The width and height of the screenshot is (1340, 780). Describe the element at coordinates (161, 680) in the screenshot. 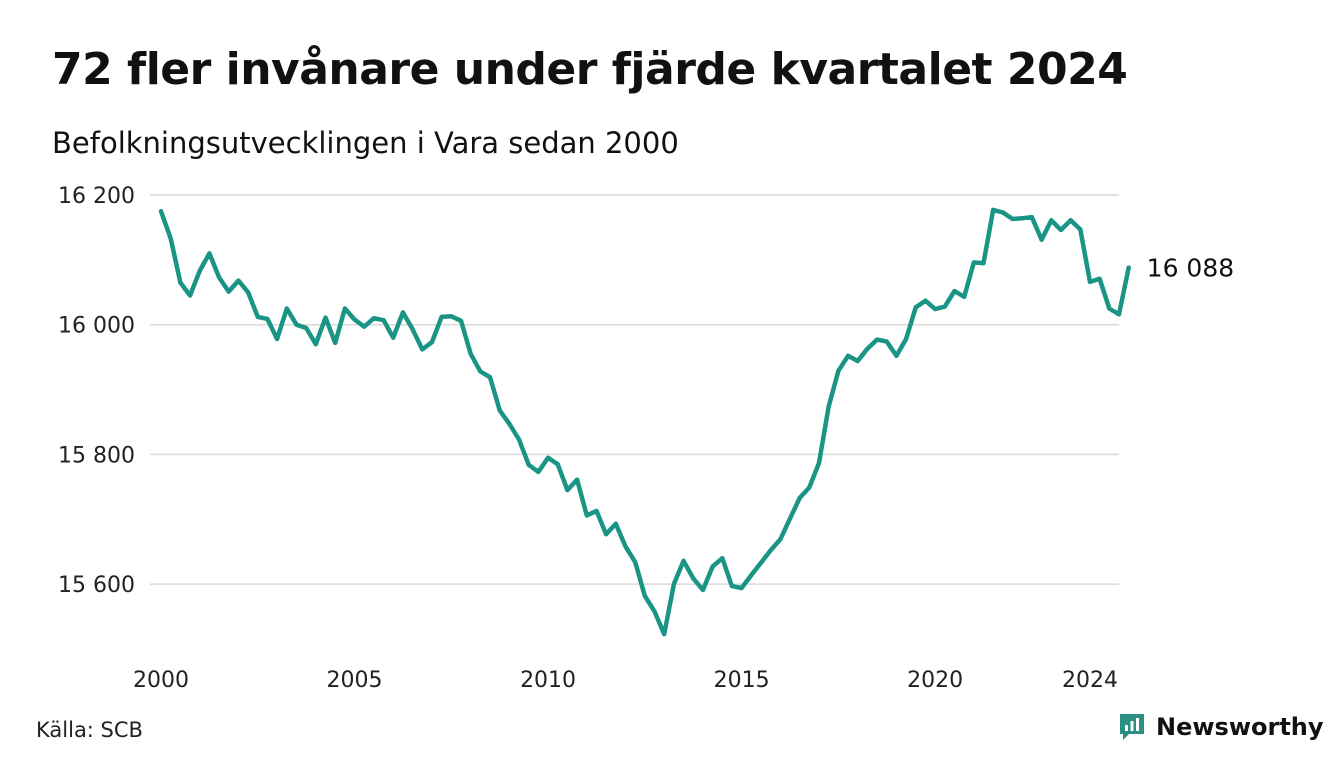

I see `x-tick-label: 2000` at that location.